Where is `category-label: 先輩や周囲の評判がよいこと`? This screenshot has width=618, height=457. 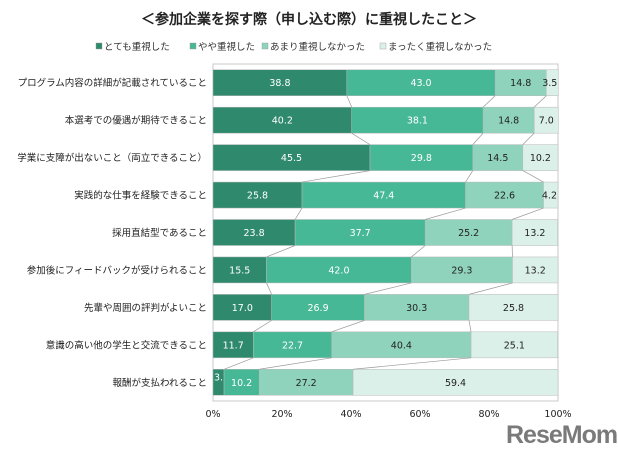 category-label: 先輩や周囲の評判がよいこと is located at coordinates (145, 308).